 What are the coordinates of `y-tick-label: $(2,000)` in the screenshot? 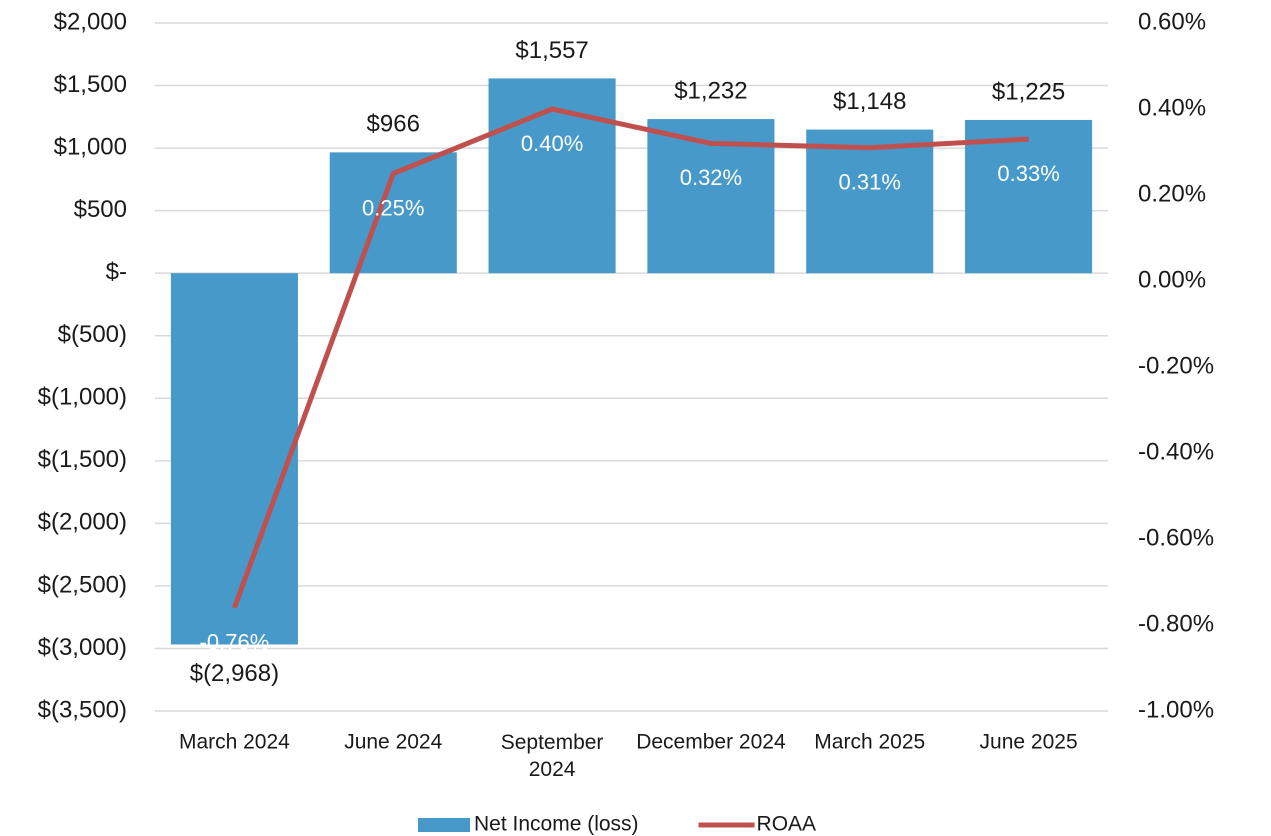 It's located at (82, 522).